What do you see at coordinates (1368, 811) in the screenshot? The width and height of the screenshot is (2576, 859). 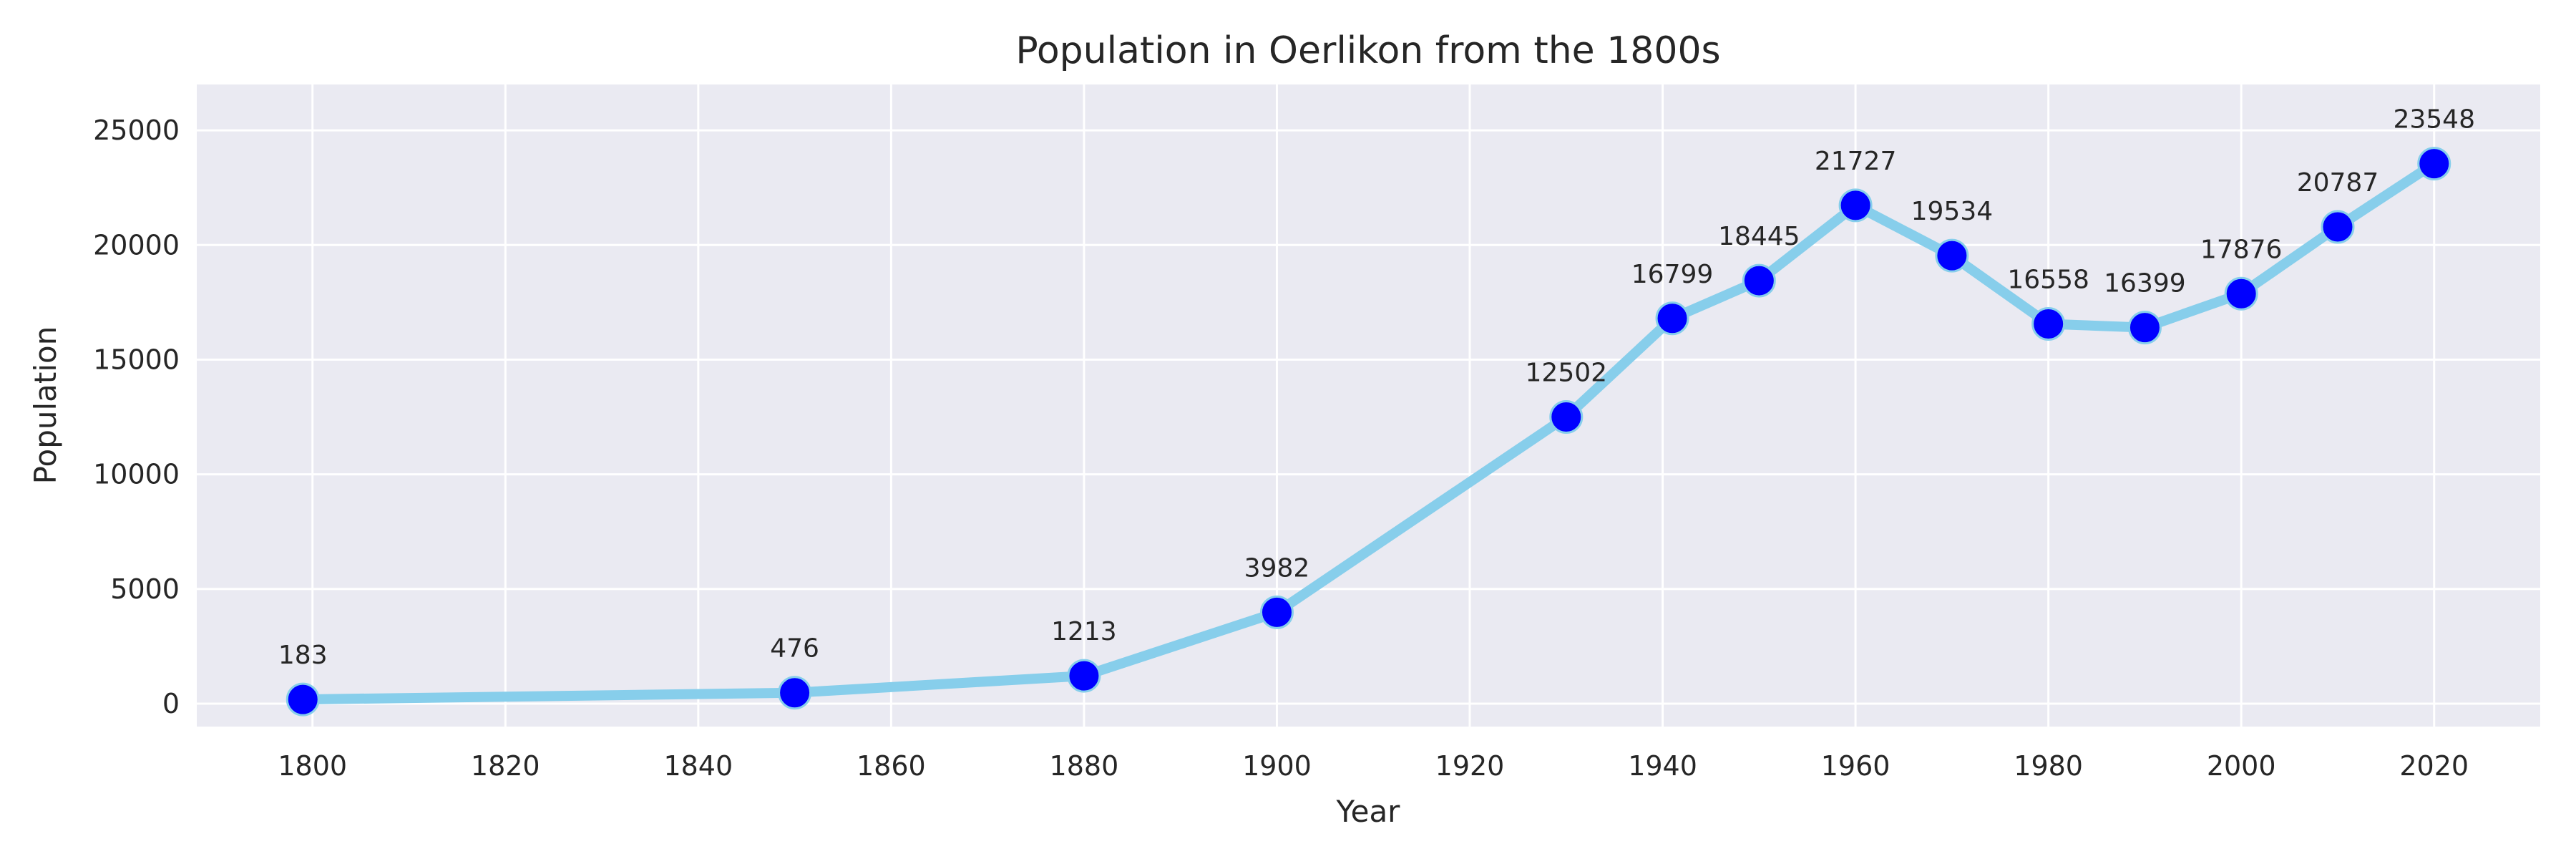 I see `x-axis-label: Year` at bounding box center [1368, 811].